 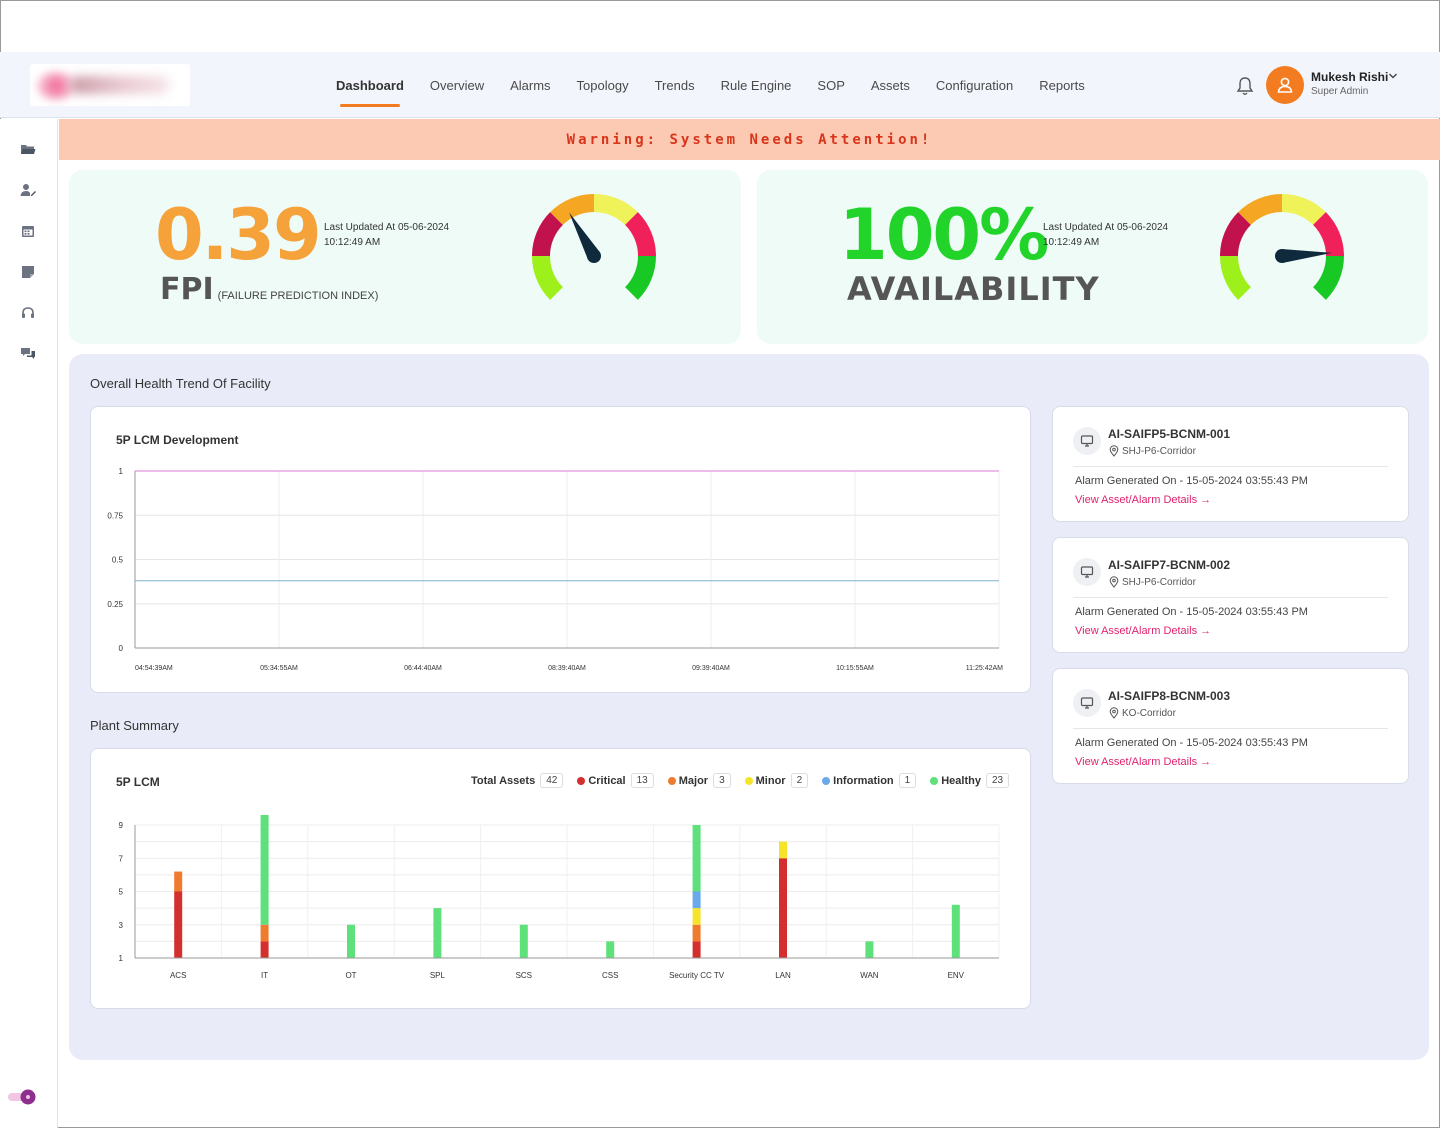 What do you see at coordinates (869, 780) in the screenshot?
I see `legend-information: Information 1` at bounding box center [869, 780].